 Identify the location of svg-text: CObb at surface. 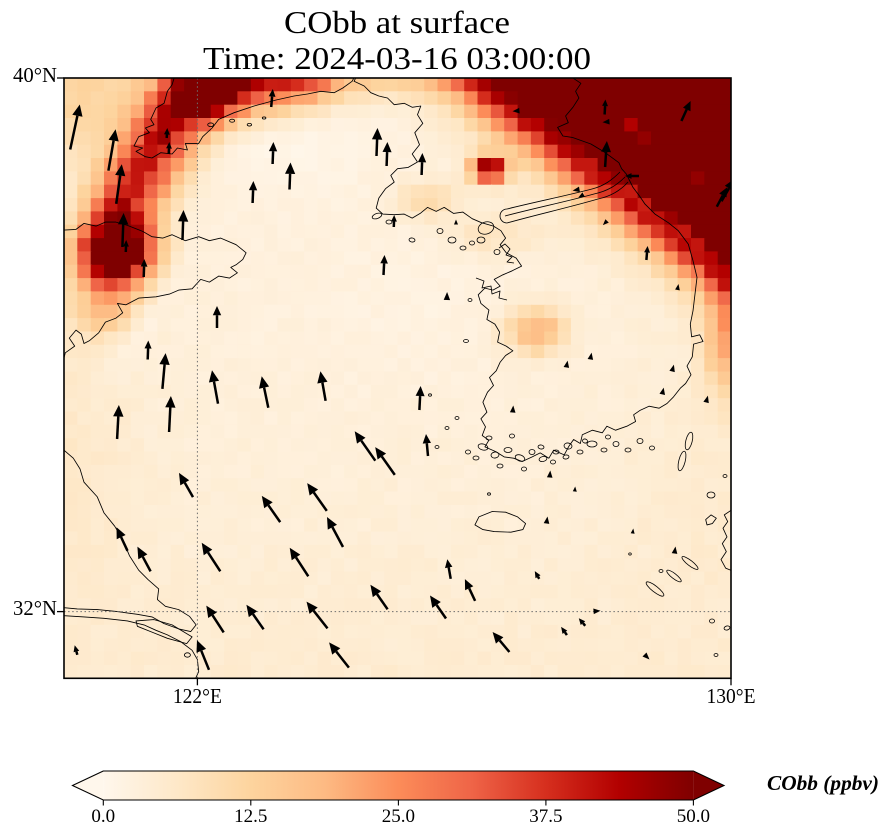
(397, 22).